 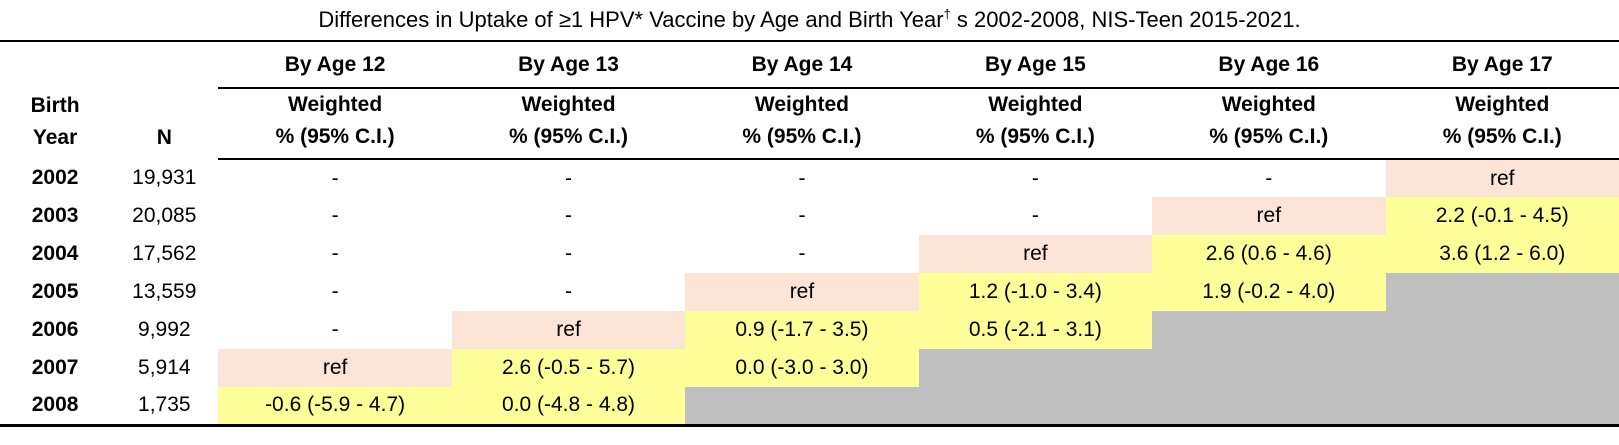 I want to click on table-row-2003: 2003 20,085 - - - - ref 2.2 (-0.1 - 4.5), so click(x=809, y=216).